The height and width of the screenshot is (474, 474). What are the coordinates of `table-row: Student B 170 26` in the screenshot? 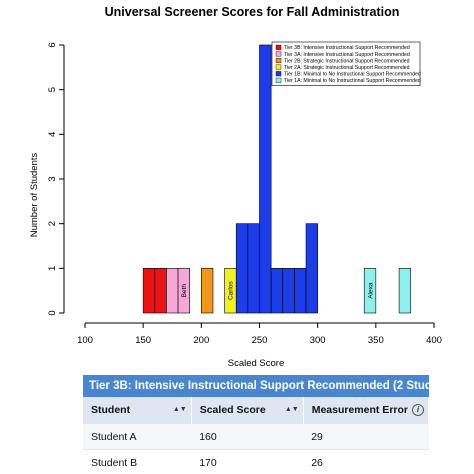 It's located at (256, 461).